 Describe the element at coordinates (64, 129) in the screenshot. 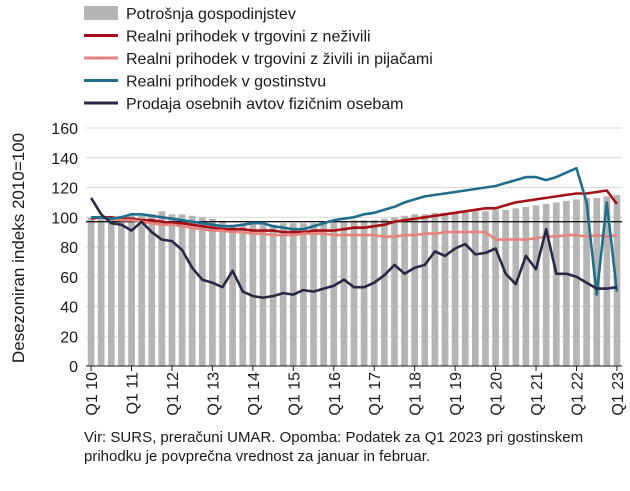

I see `y-tick-label-8: 160` at that location.